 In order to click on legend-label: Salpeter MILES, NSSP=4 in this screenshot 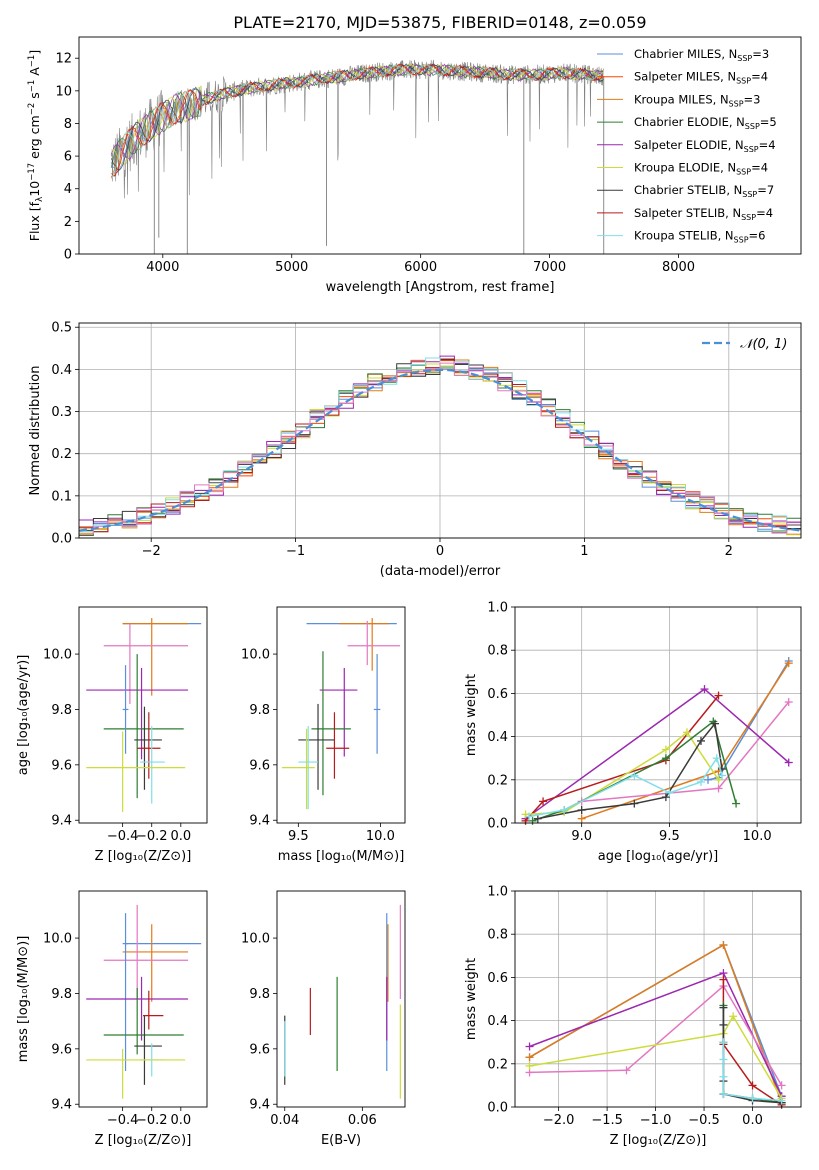, I will do `click(701, 78)`.